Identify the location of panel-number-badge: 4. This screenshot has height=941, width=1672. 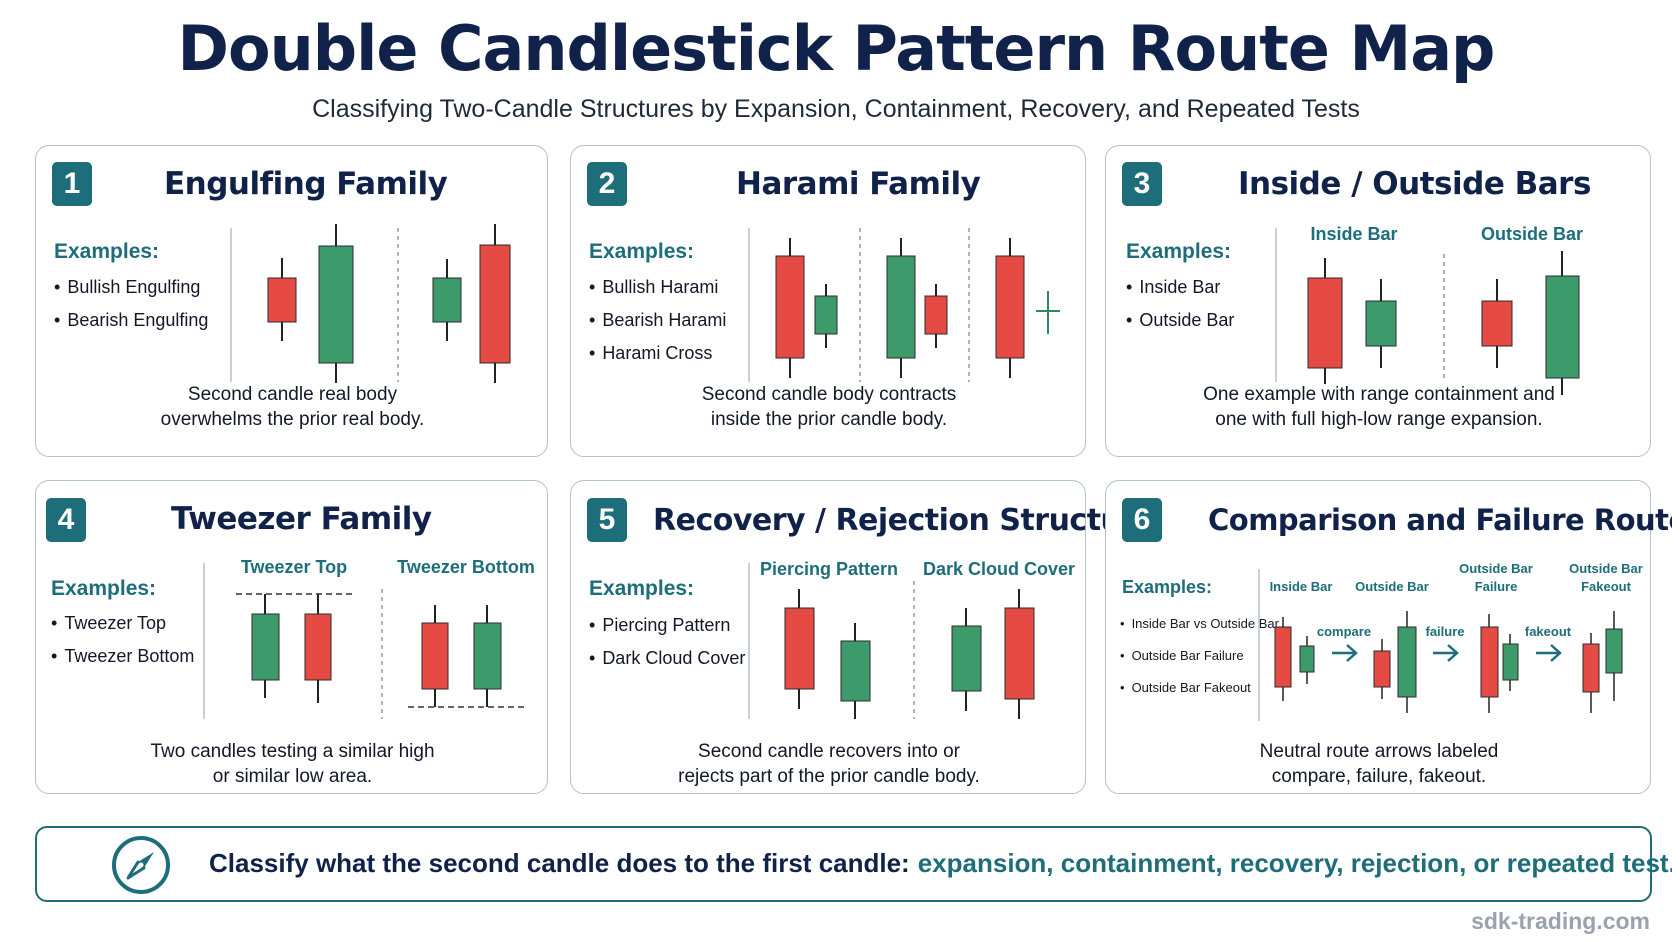
(66, 520).